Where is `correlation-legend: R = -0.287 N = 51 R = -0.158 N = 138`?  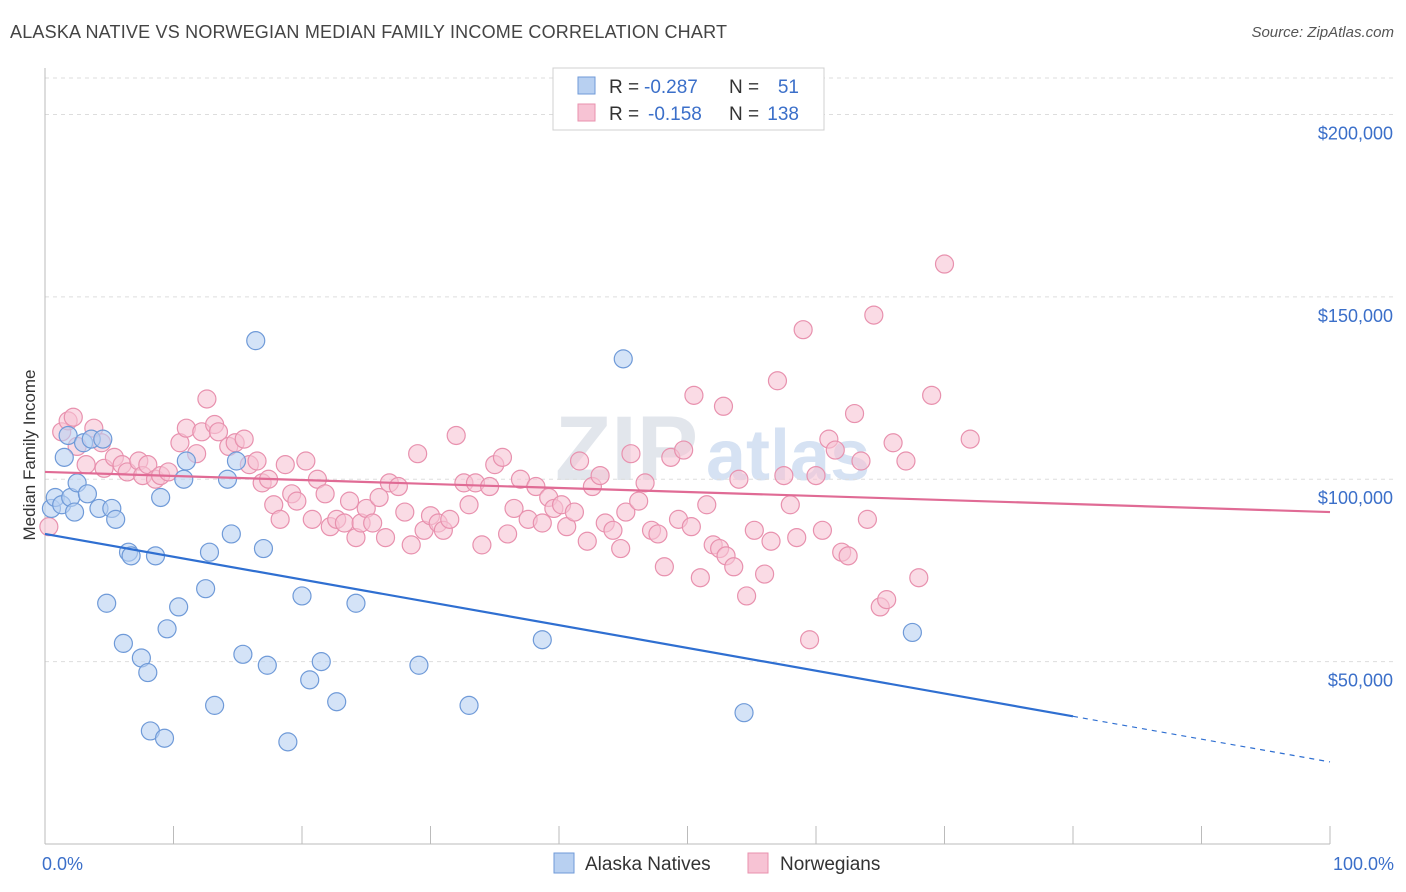
correlation-legend: R = -0.287 N = 51 R = -0.158 N = 138 is located at coordinates (688, 99).